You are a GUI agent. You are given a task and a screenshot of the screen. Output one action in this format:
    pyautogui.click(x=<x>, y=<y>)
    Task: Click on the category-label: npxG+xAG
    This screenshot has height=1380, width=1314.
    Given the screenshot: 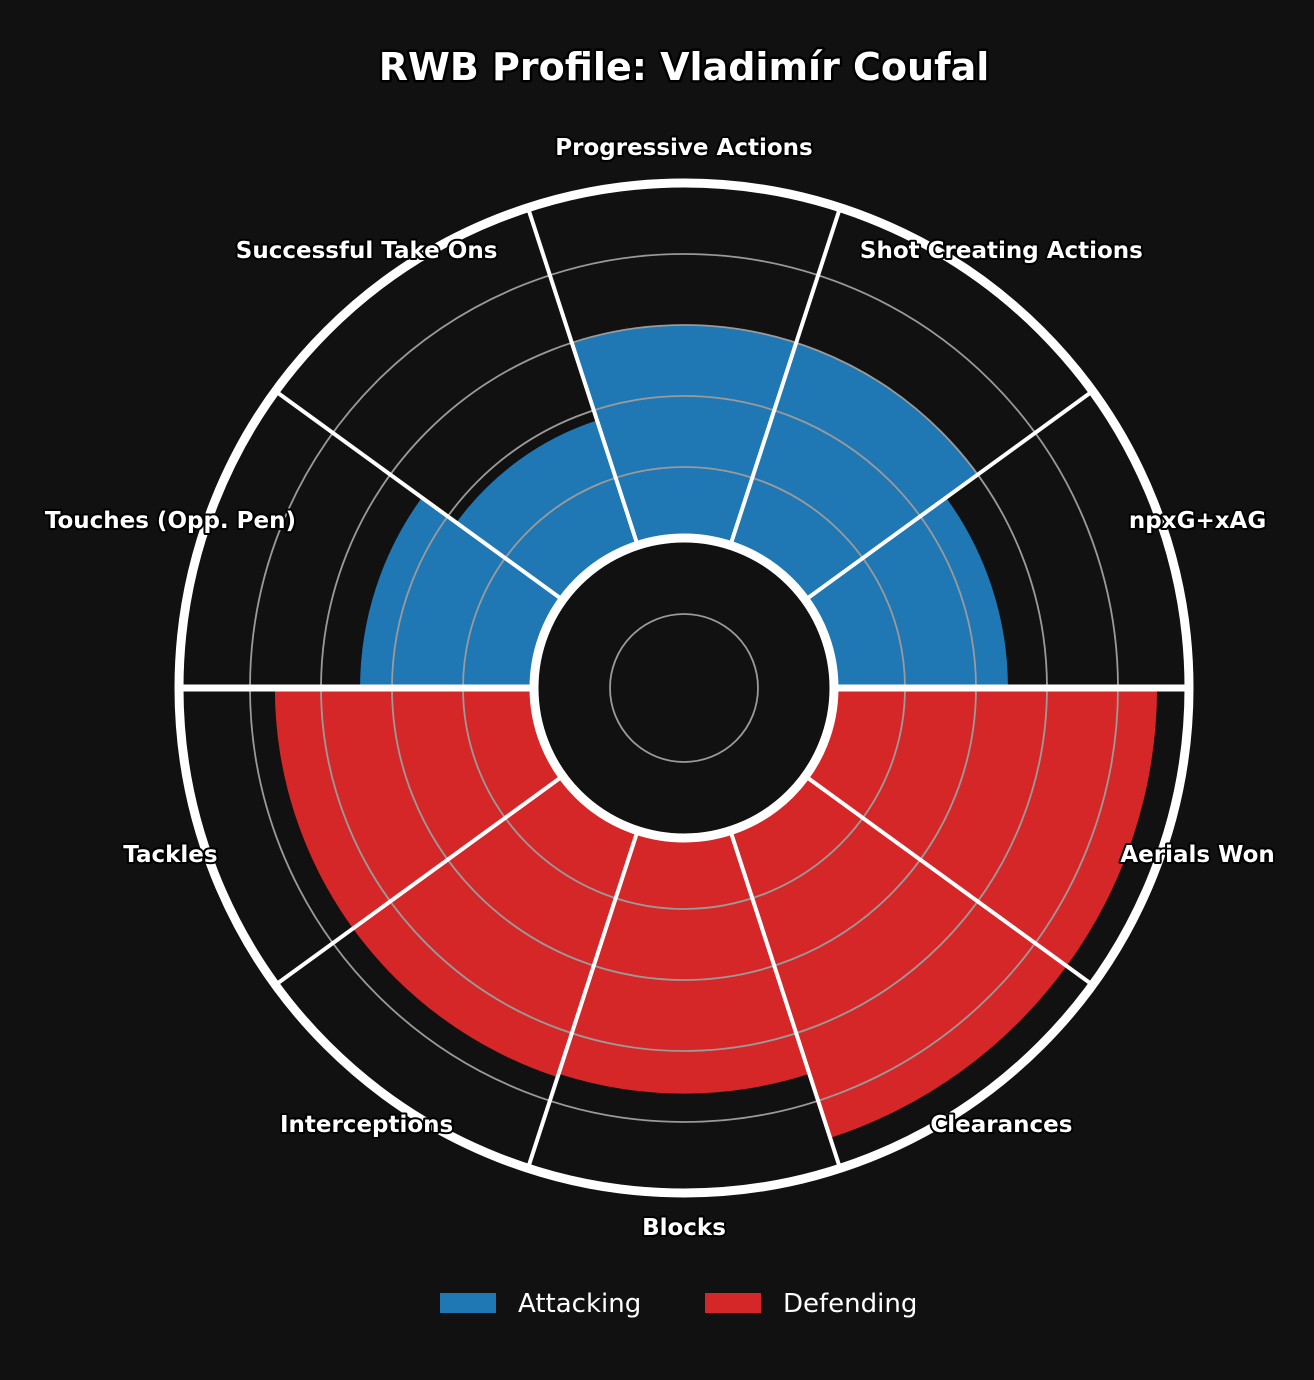 What is the action you would take?
    pyautogui.click(x=1197, y=521)
    